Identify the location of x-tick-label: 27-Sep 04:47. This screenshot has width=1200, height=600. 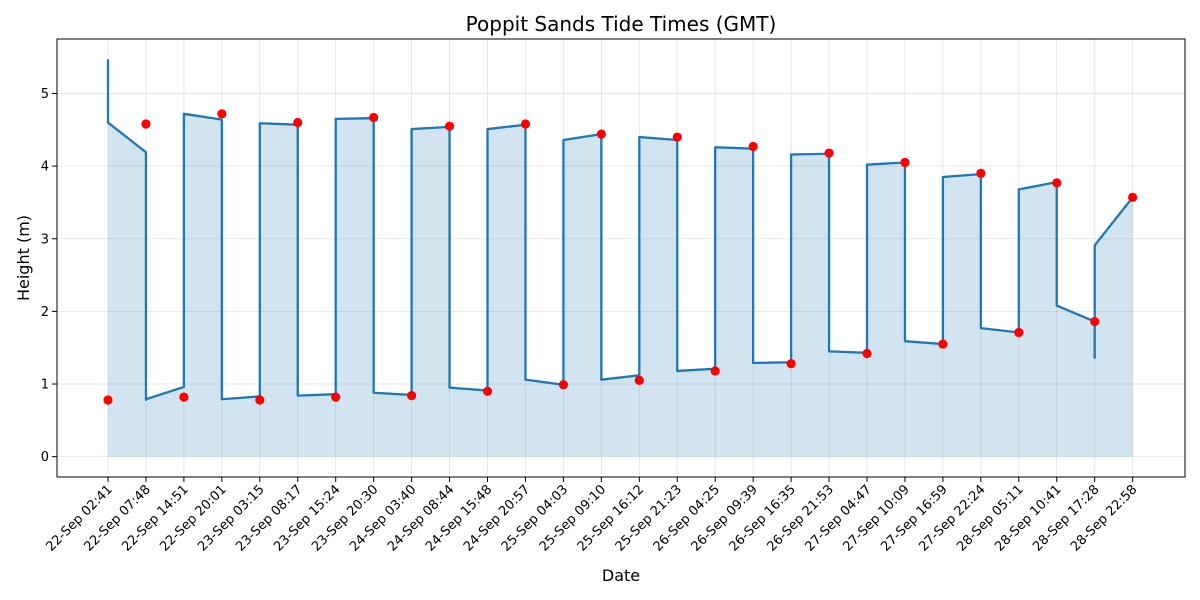
(838, 518).